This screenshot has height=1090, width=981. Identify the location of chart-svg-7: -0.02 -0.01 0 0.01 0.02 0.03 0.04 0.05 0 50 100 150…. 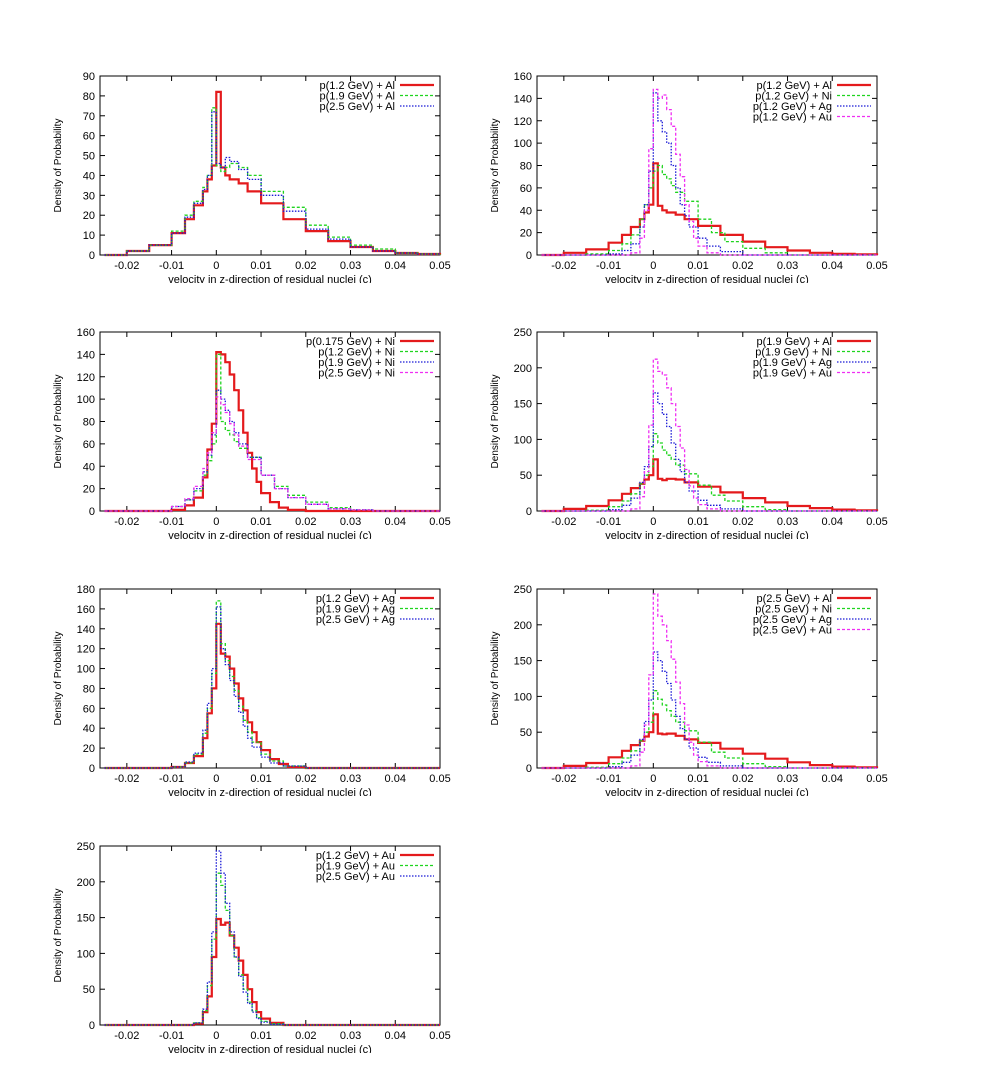
(252, 947).